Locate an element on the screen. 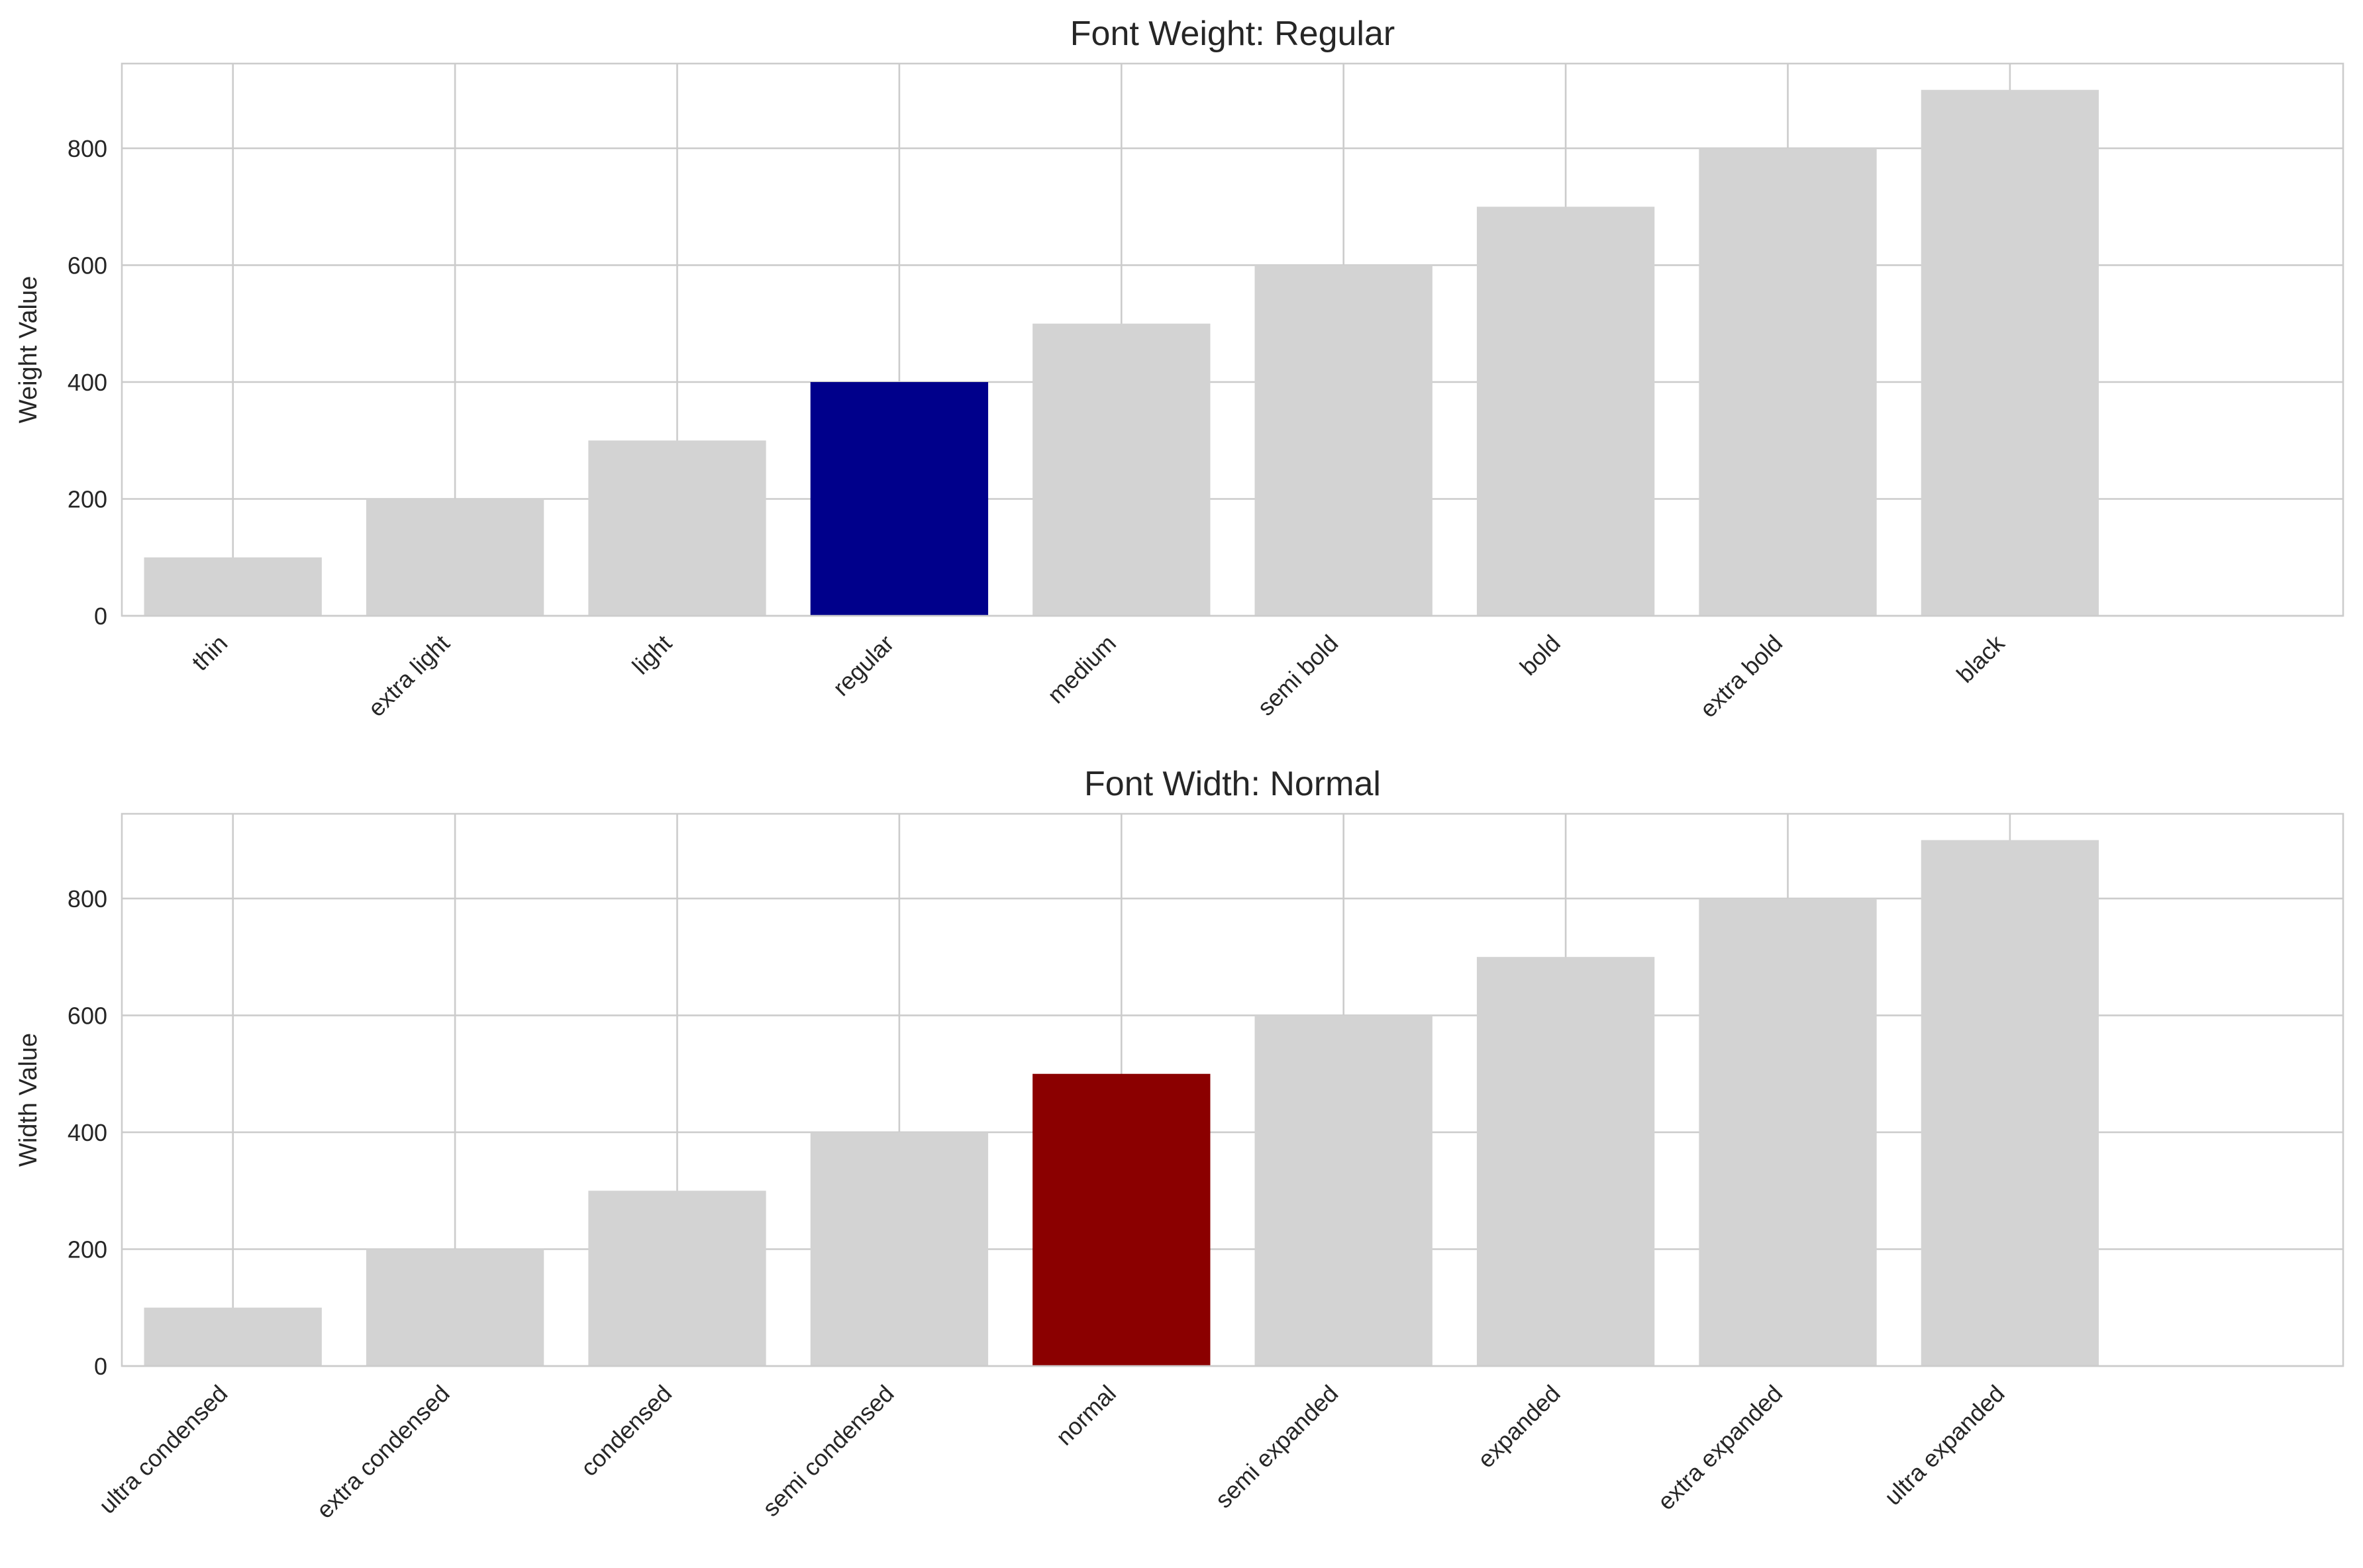  chart-title: Font Weight: Regular is located at coordinates (1232, 34).